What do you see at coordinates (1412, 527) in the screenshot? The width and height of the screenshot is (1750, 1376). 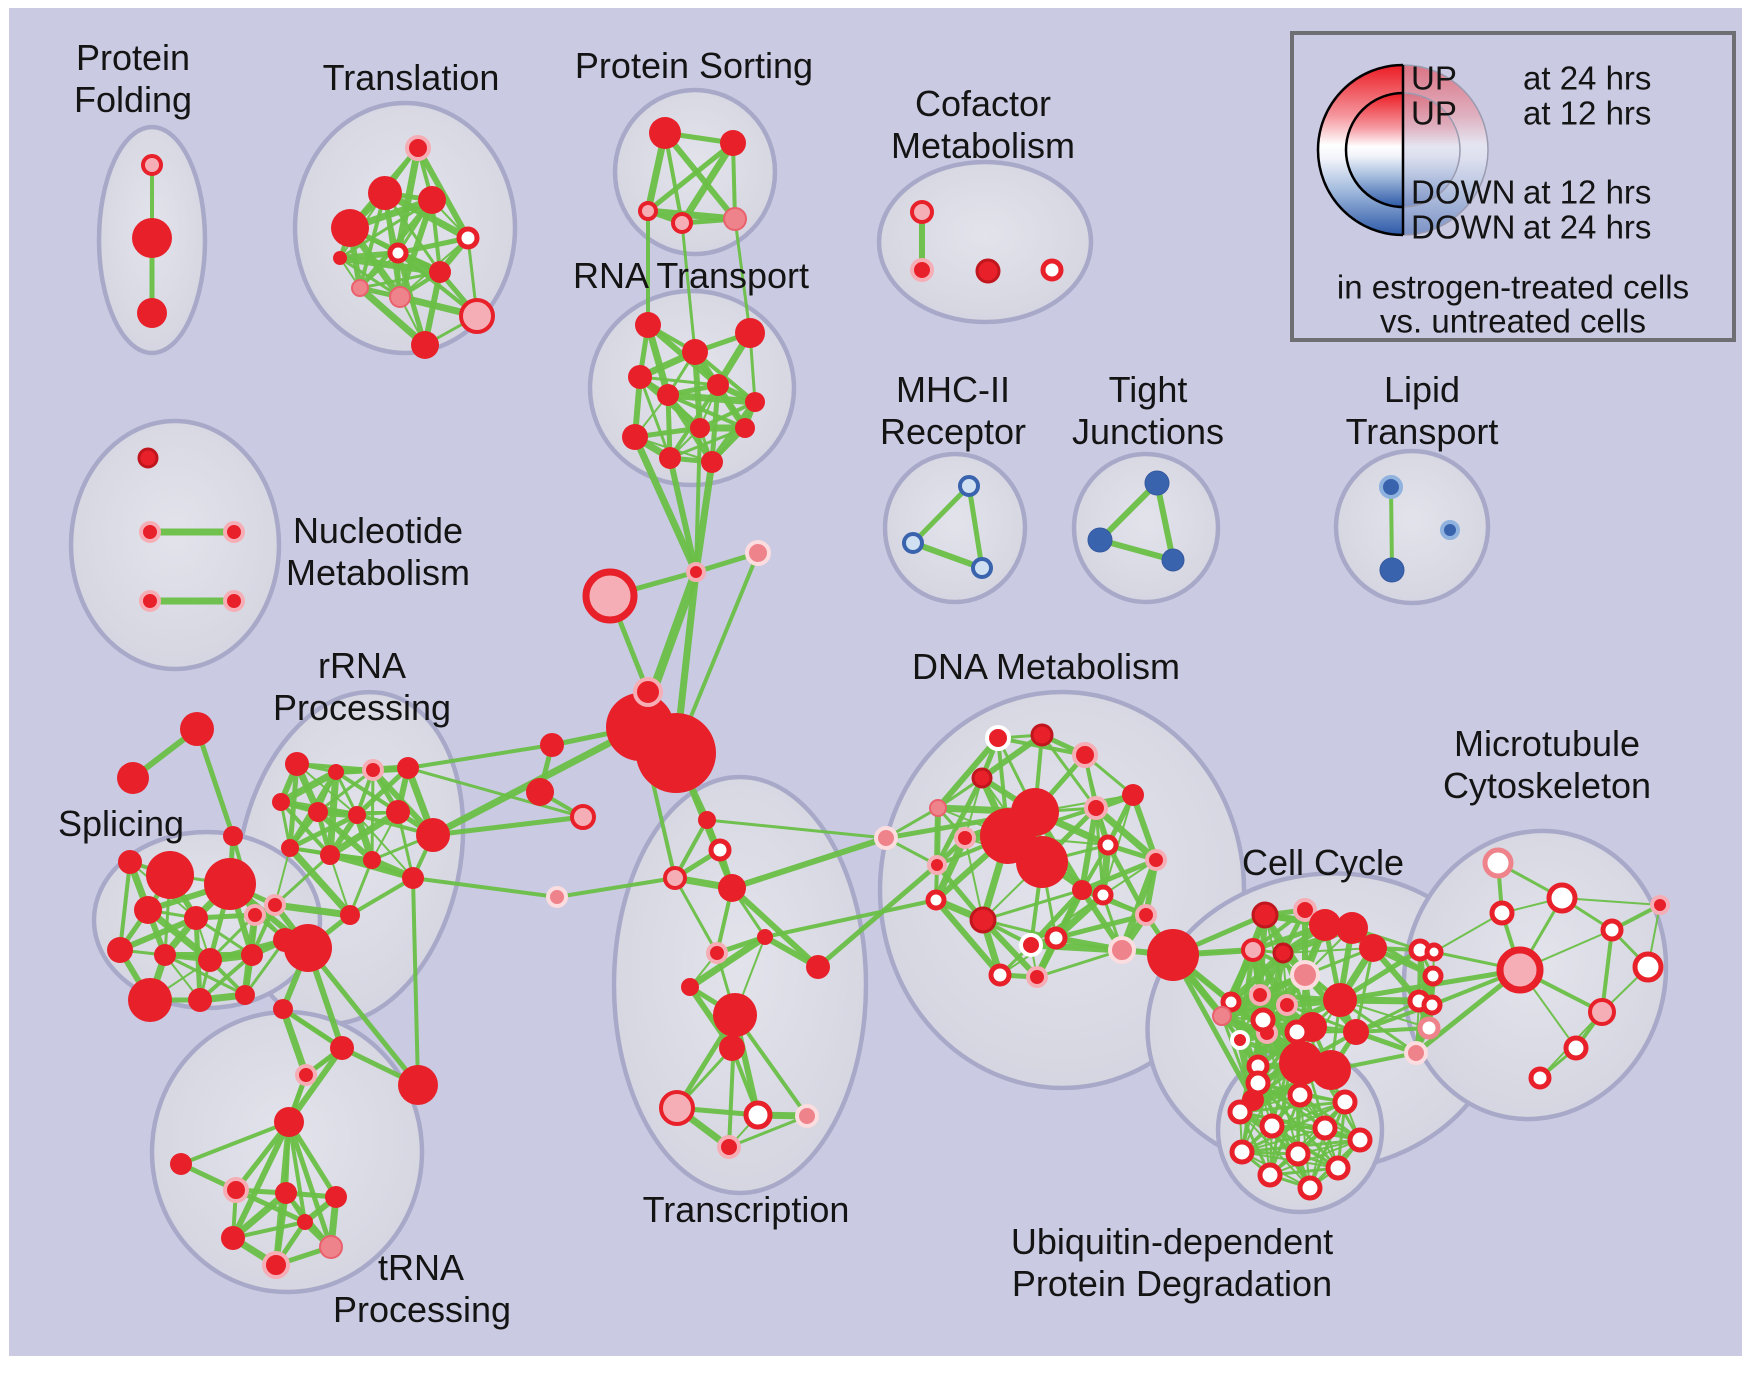 I see `cluster-ellipse-lp` at bounding box center [1412, 527].